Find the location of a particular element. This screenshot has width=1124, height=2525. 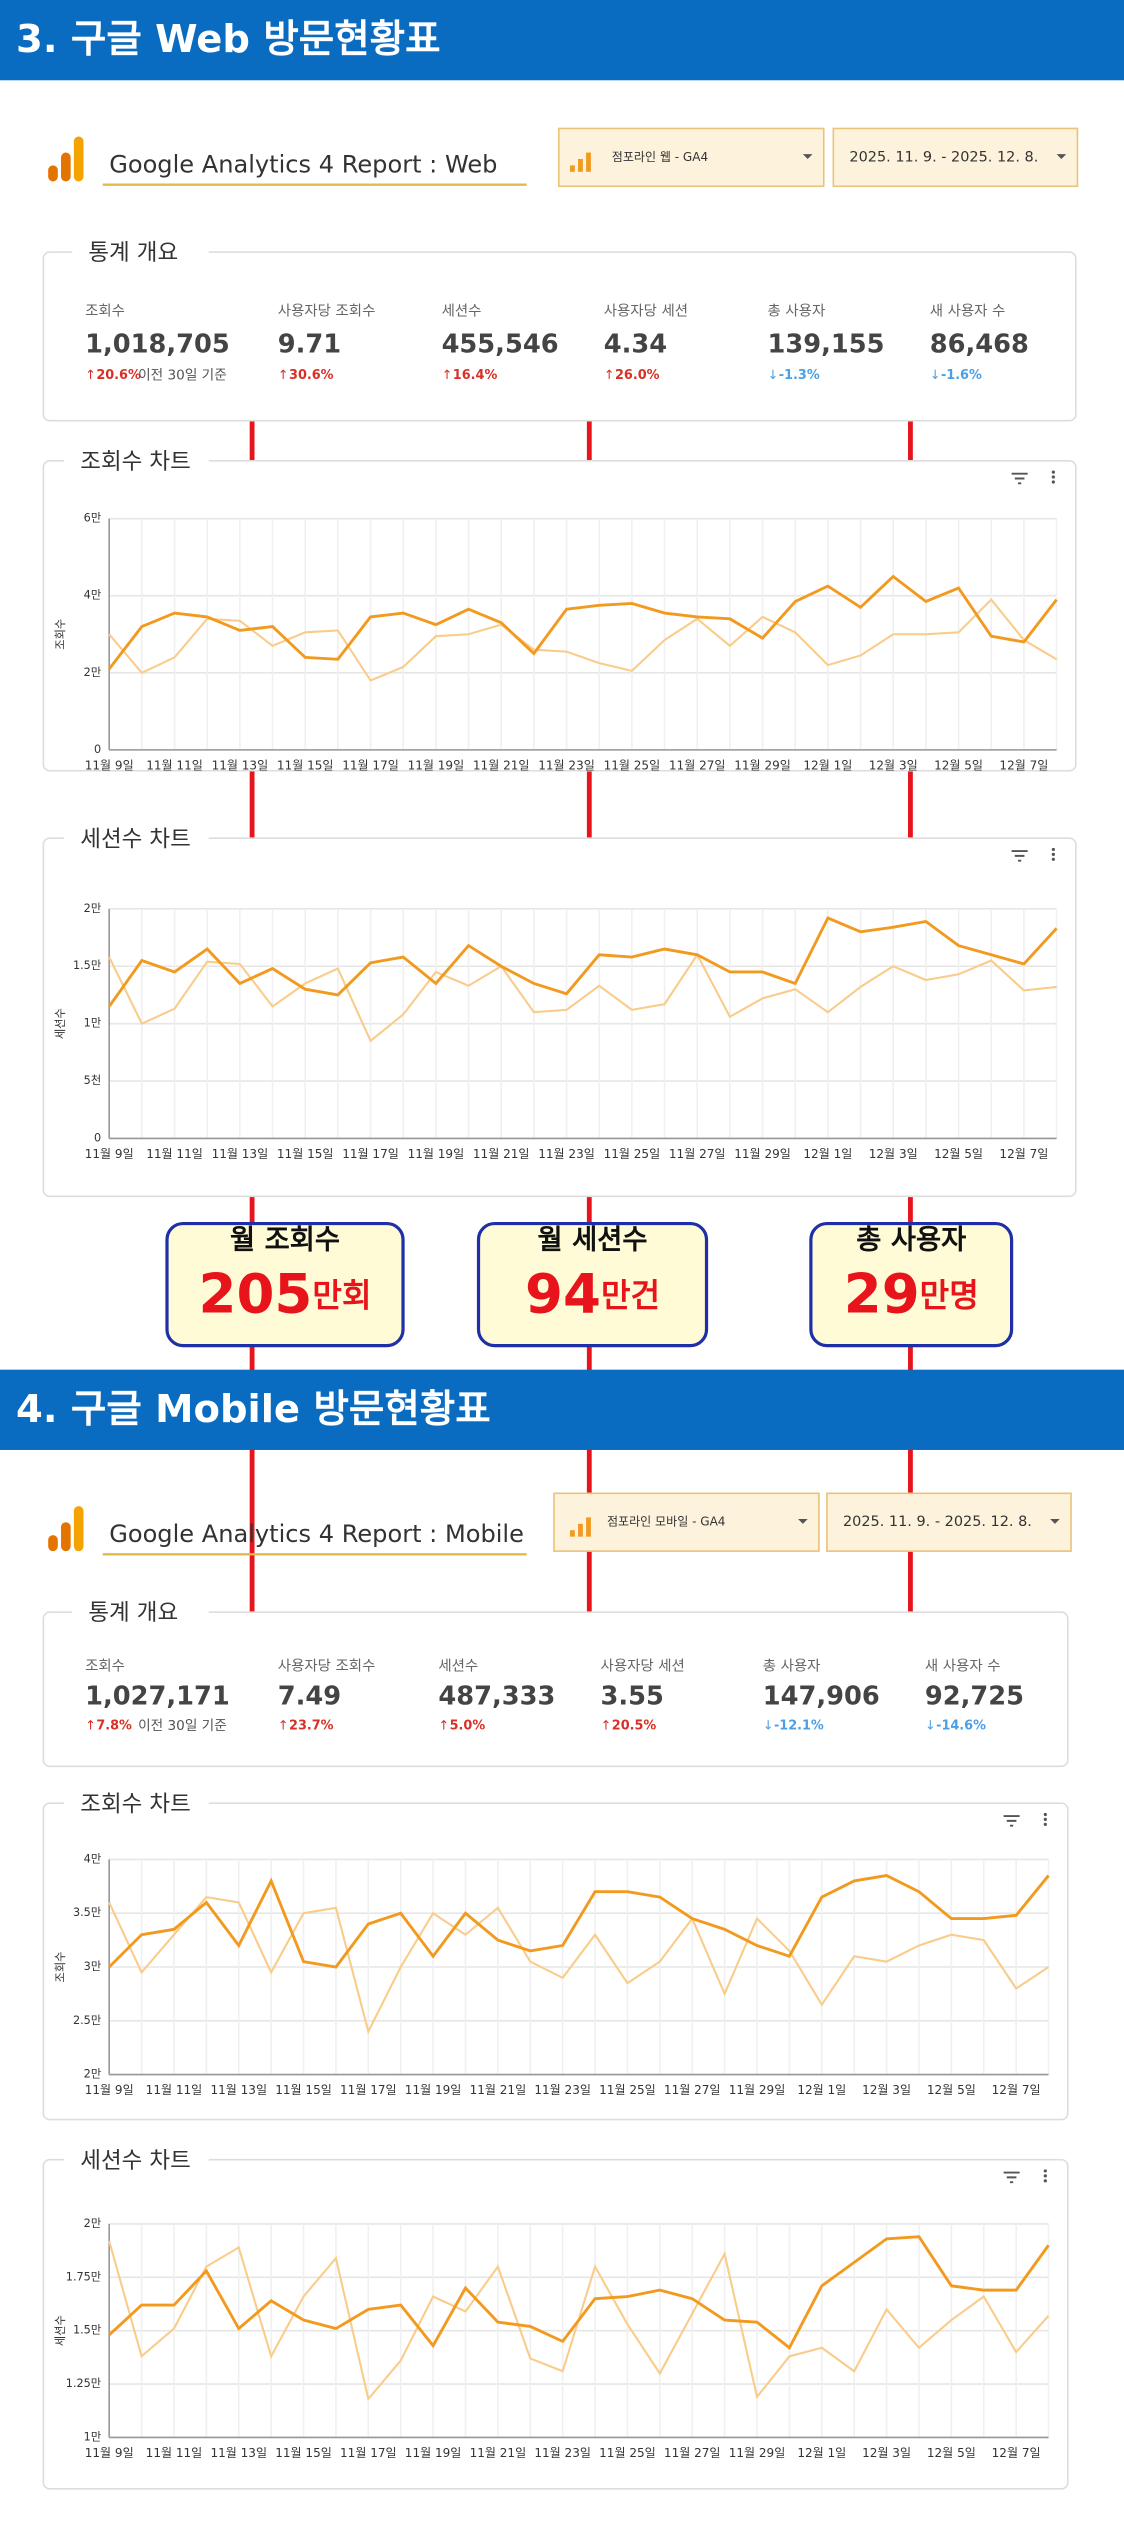

overview-title-bg is located at coordinates (140, 1612).